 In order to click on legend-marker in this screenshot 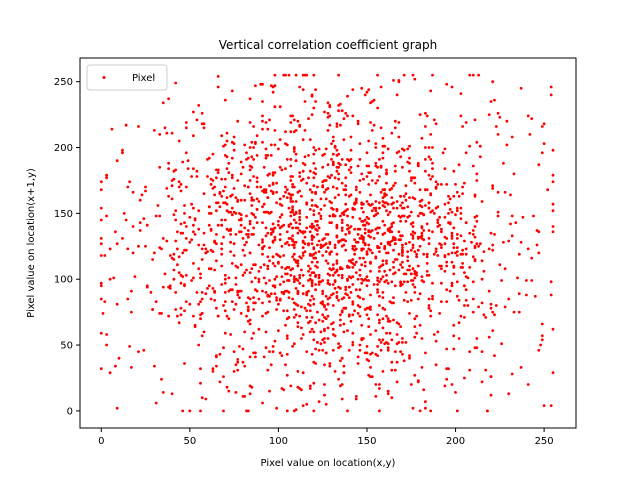, I will do `click(104, 77)`.